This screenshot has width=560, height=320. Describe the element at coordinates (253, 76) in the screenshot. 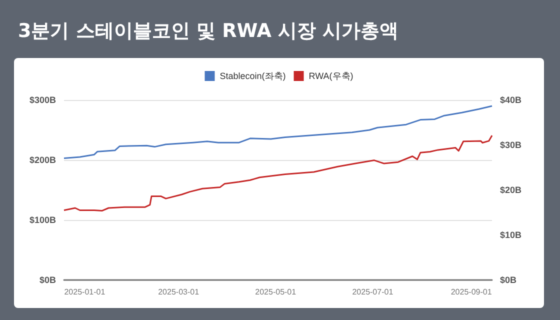

I see `legend-label: Stablecoin(좌축)` at that location.